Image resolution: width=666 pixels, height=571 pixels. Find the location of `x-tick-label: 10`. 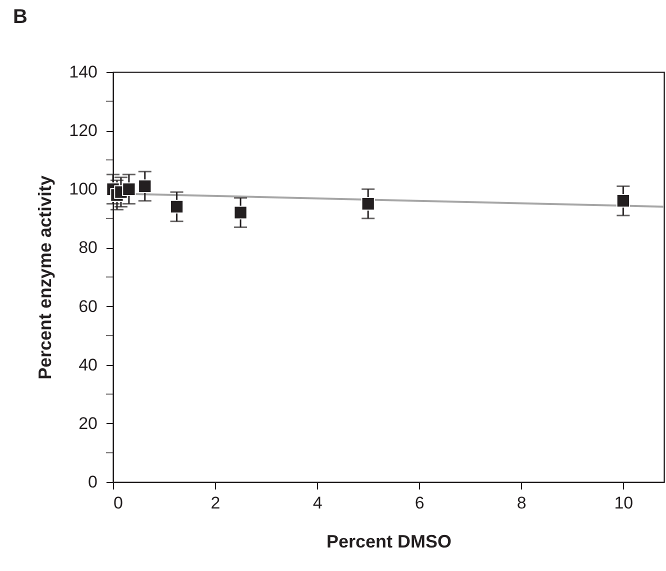

x-tick-label: 10 is located at coordinates (624, 503).